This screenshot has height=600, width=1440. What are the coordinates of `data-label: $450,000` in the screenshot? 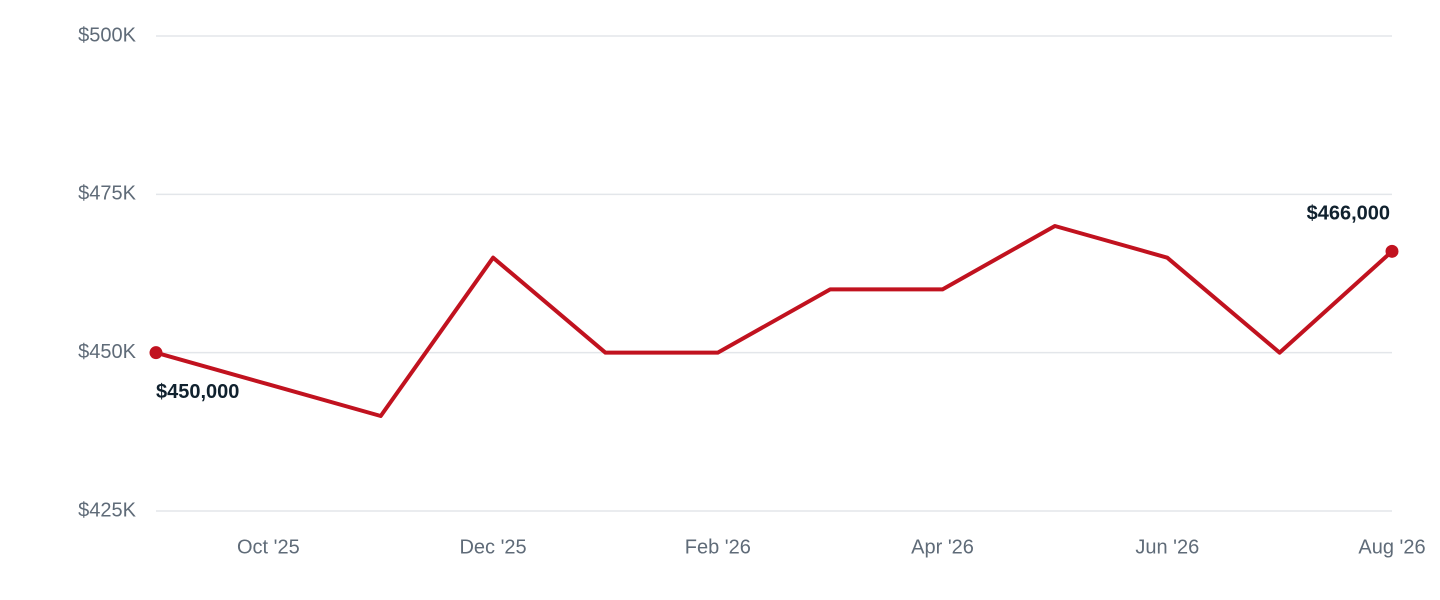 It's located at (197, 392).